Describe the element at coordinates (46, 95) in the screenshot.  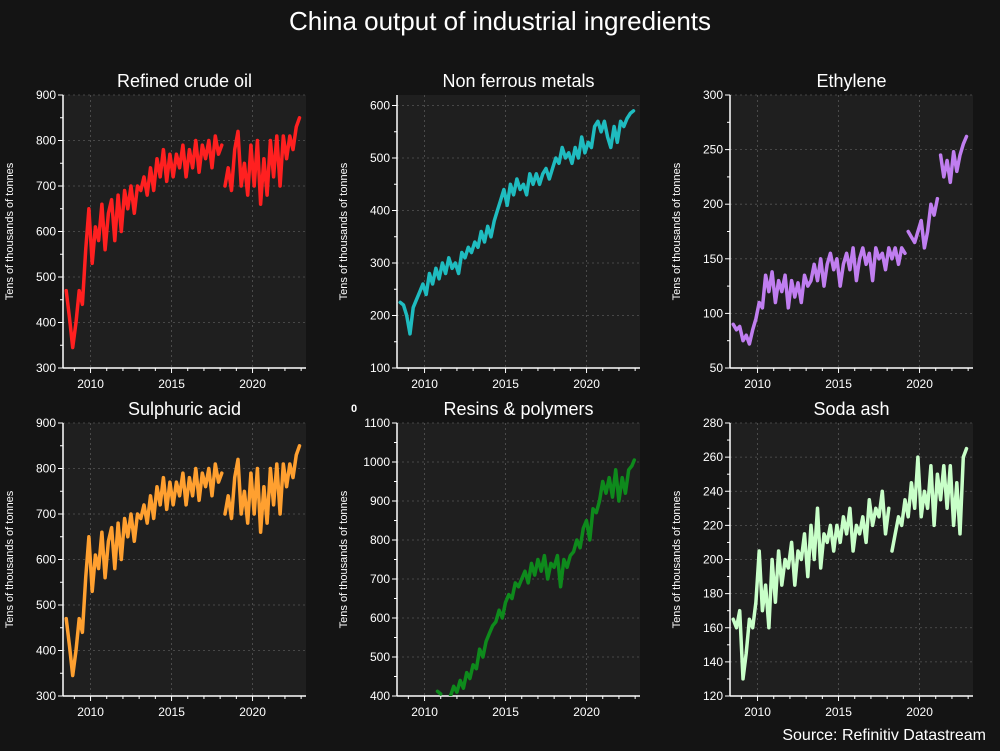
I see `chart-1-y-tick-label: 900` at that location.